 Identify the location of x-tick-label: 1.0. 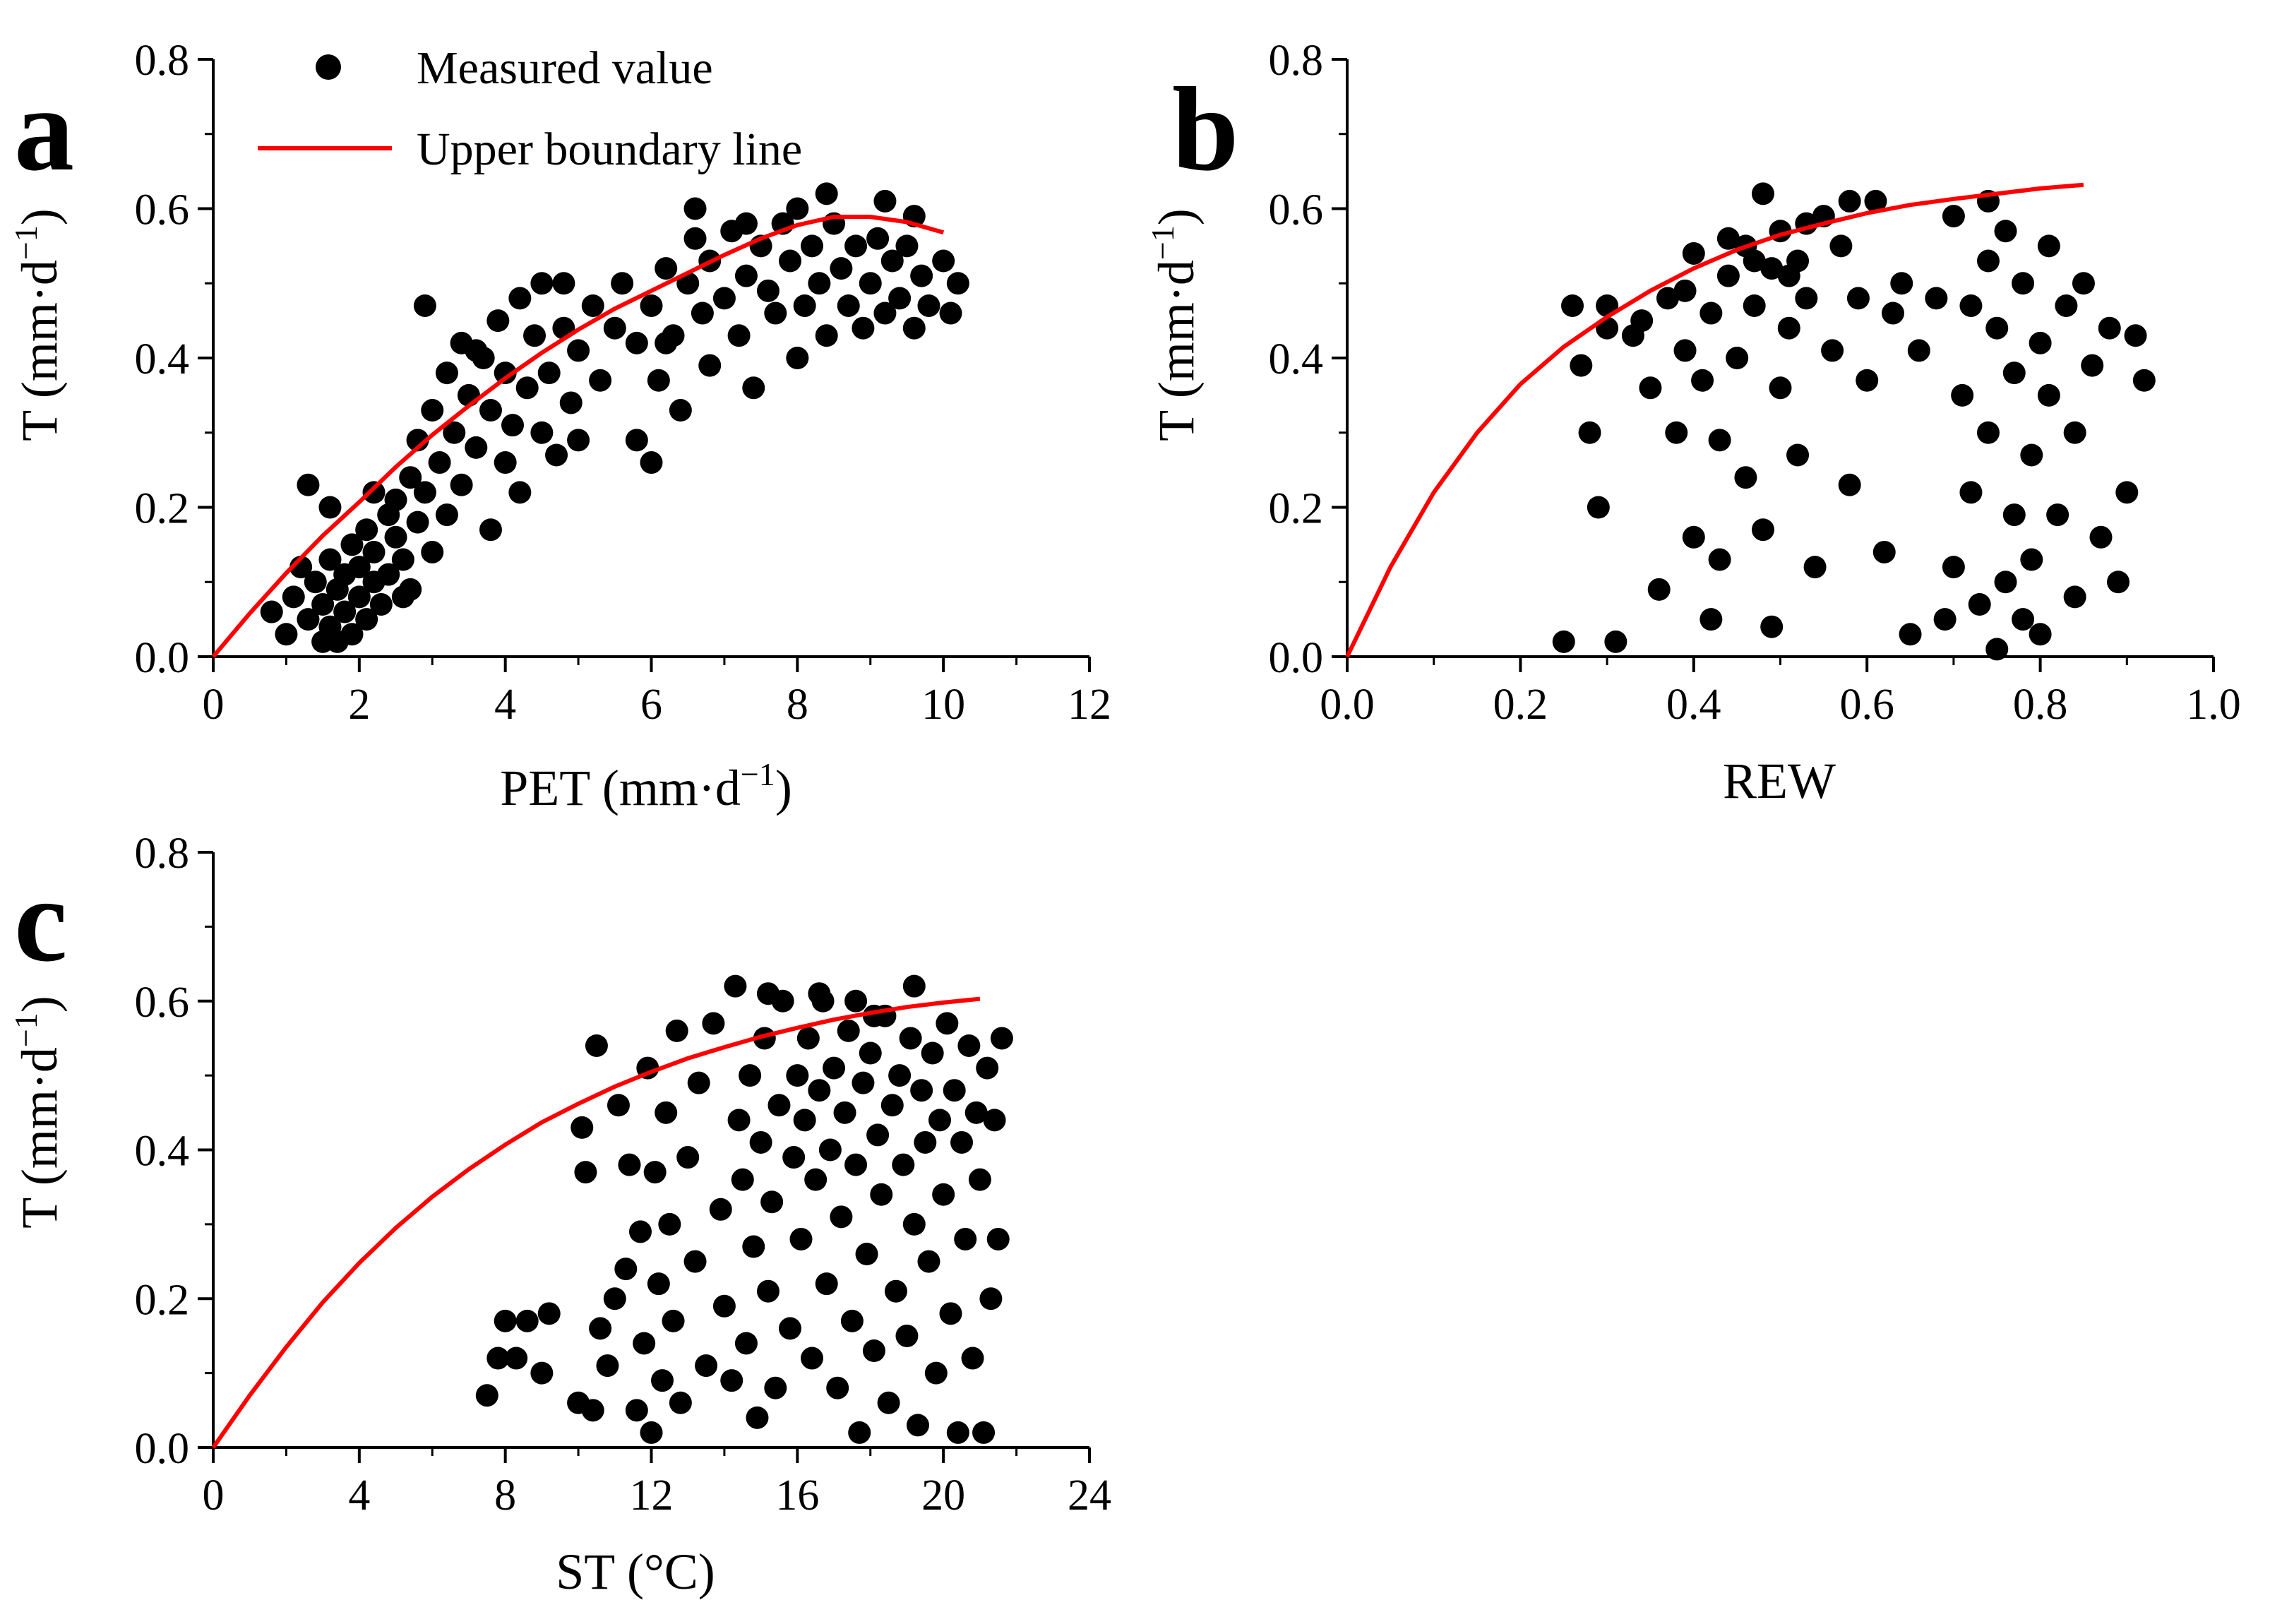
(2213, 705).